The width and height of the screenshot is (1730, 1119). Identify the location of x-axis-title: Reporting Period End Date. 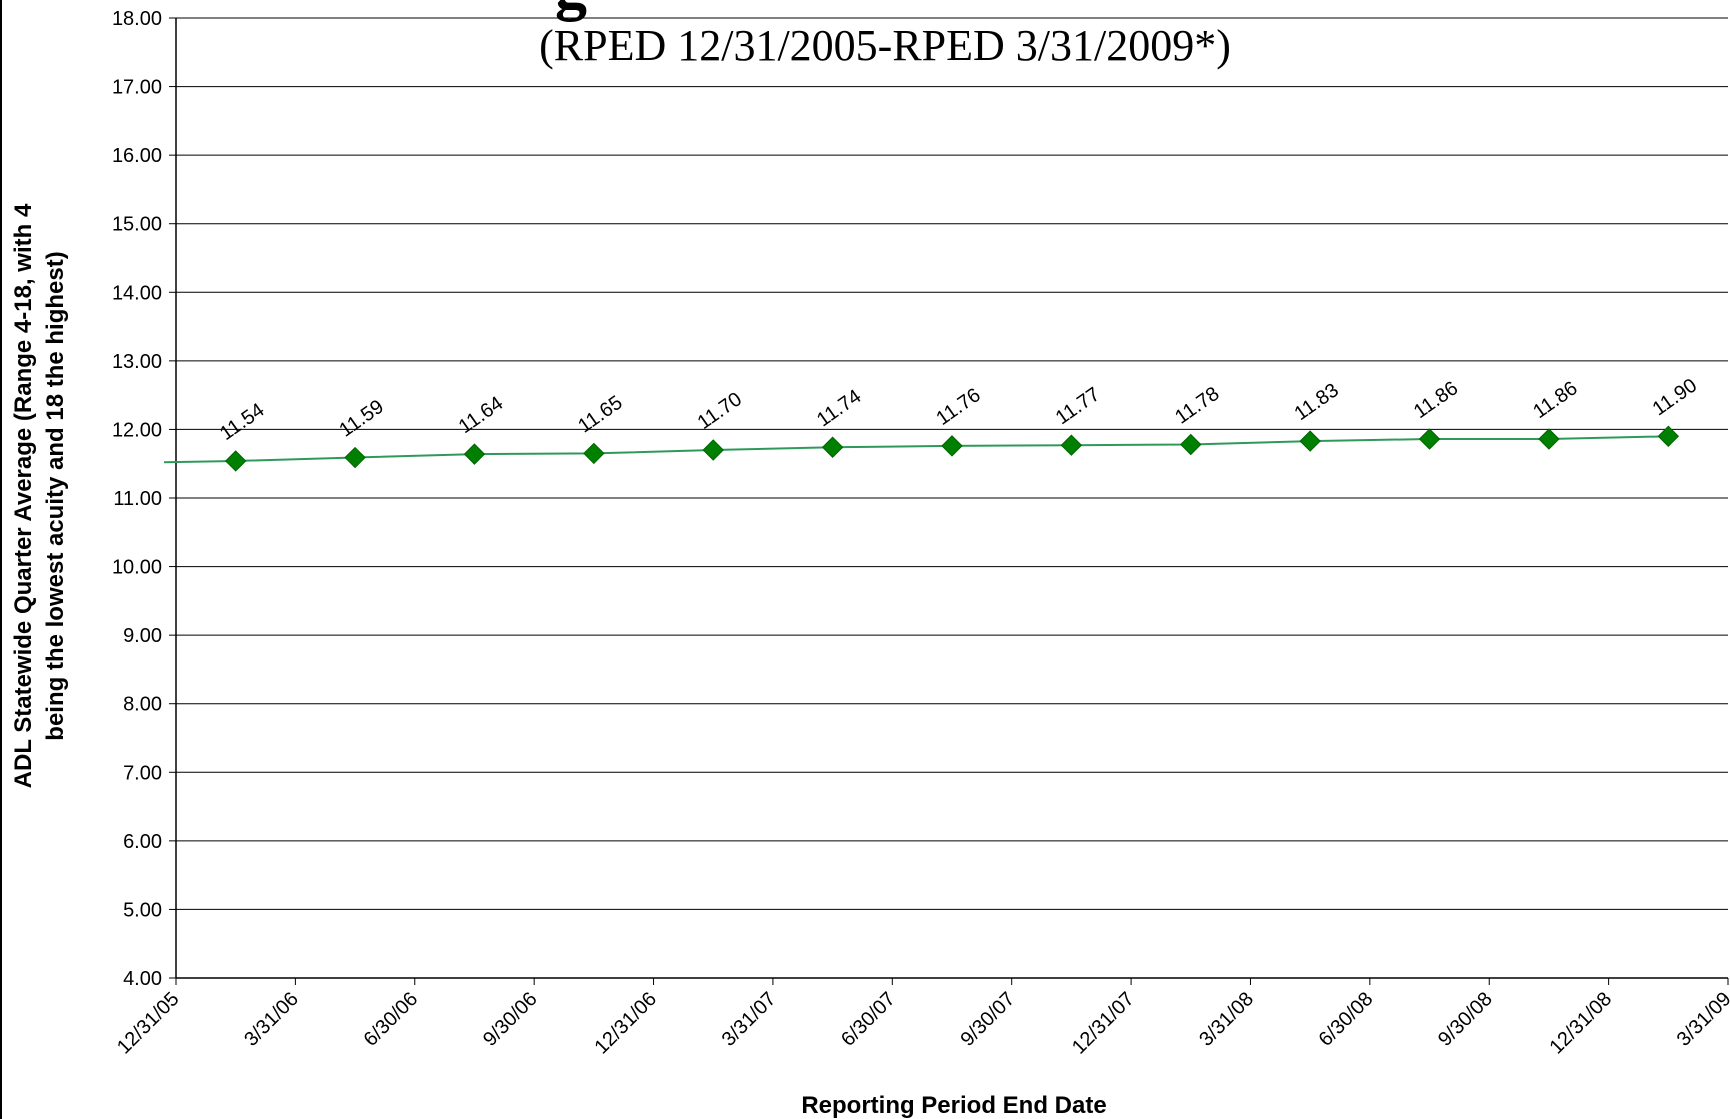
(953, 1105).